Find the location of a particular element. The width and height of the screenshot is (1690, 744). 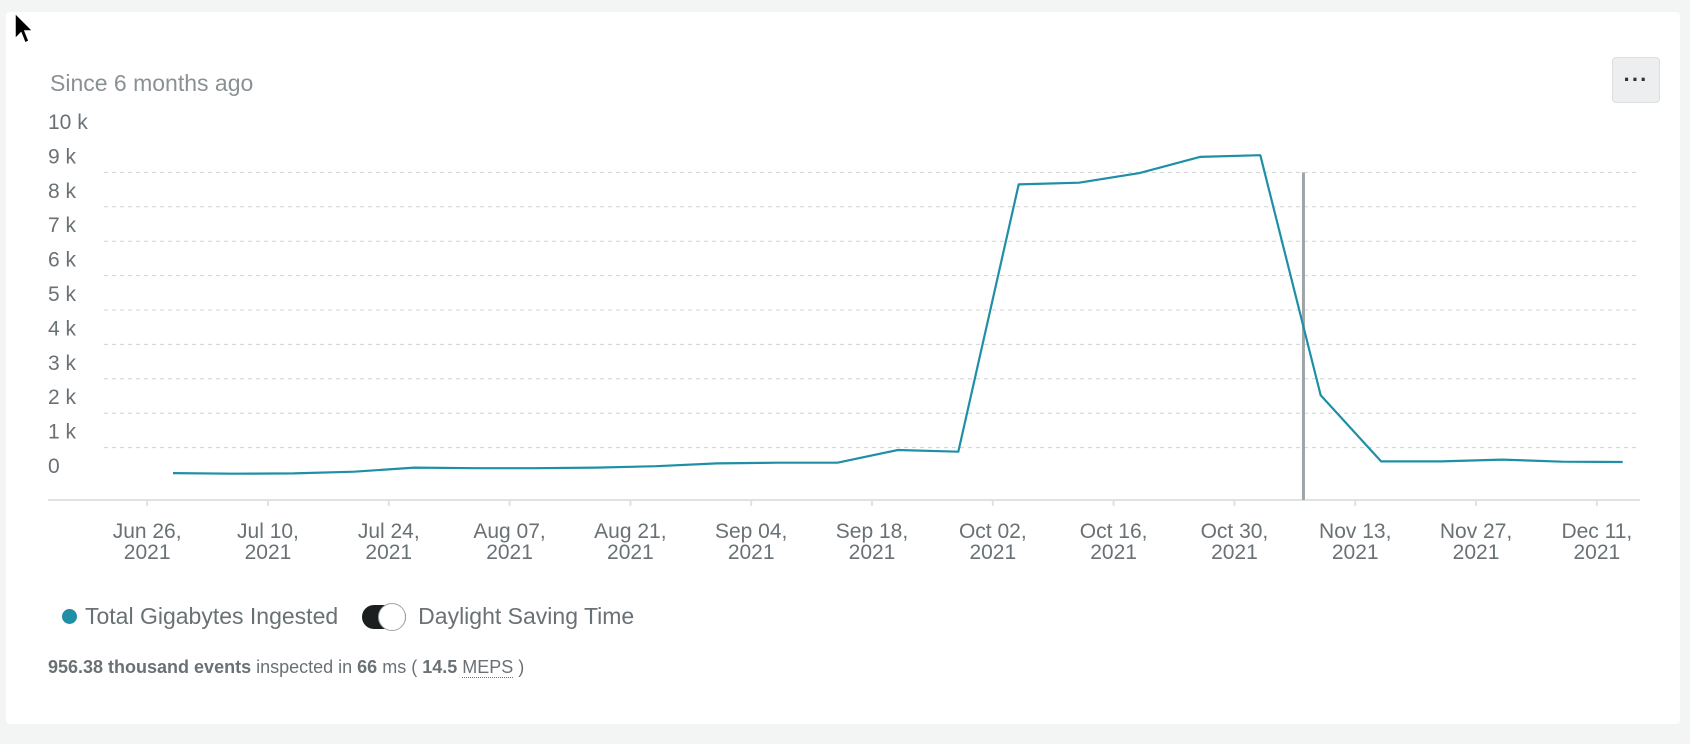

mouse-pointer-icon is located at coordinates (24, 28).